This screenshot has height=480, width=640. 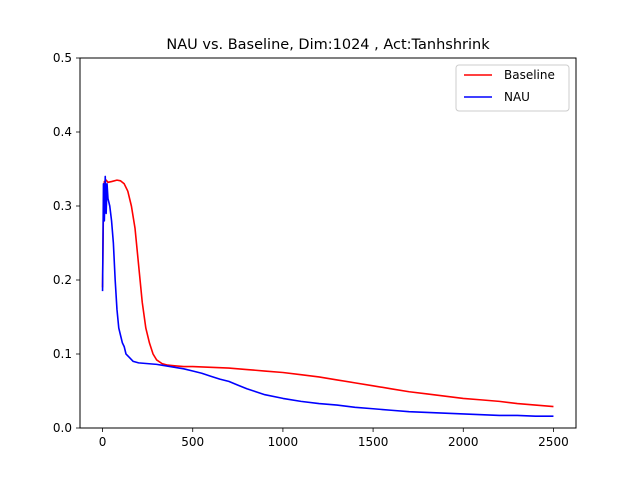 What do you see at coordinates (463, 442) in the screenshot?
I see `x-tick-label: 2000` at bounding box center [463, 442].